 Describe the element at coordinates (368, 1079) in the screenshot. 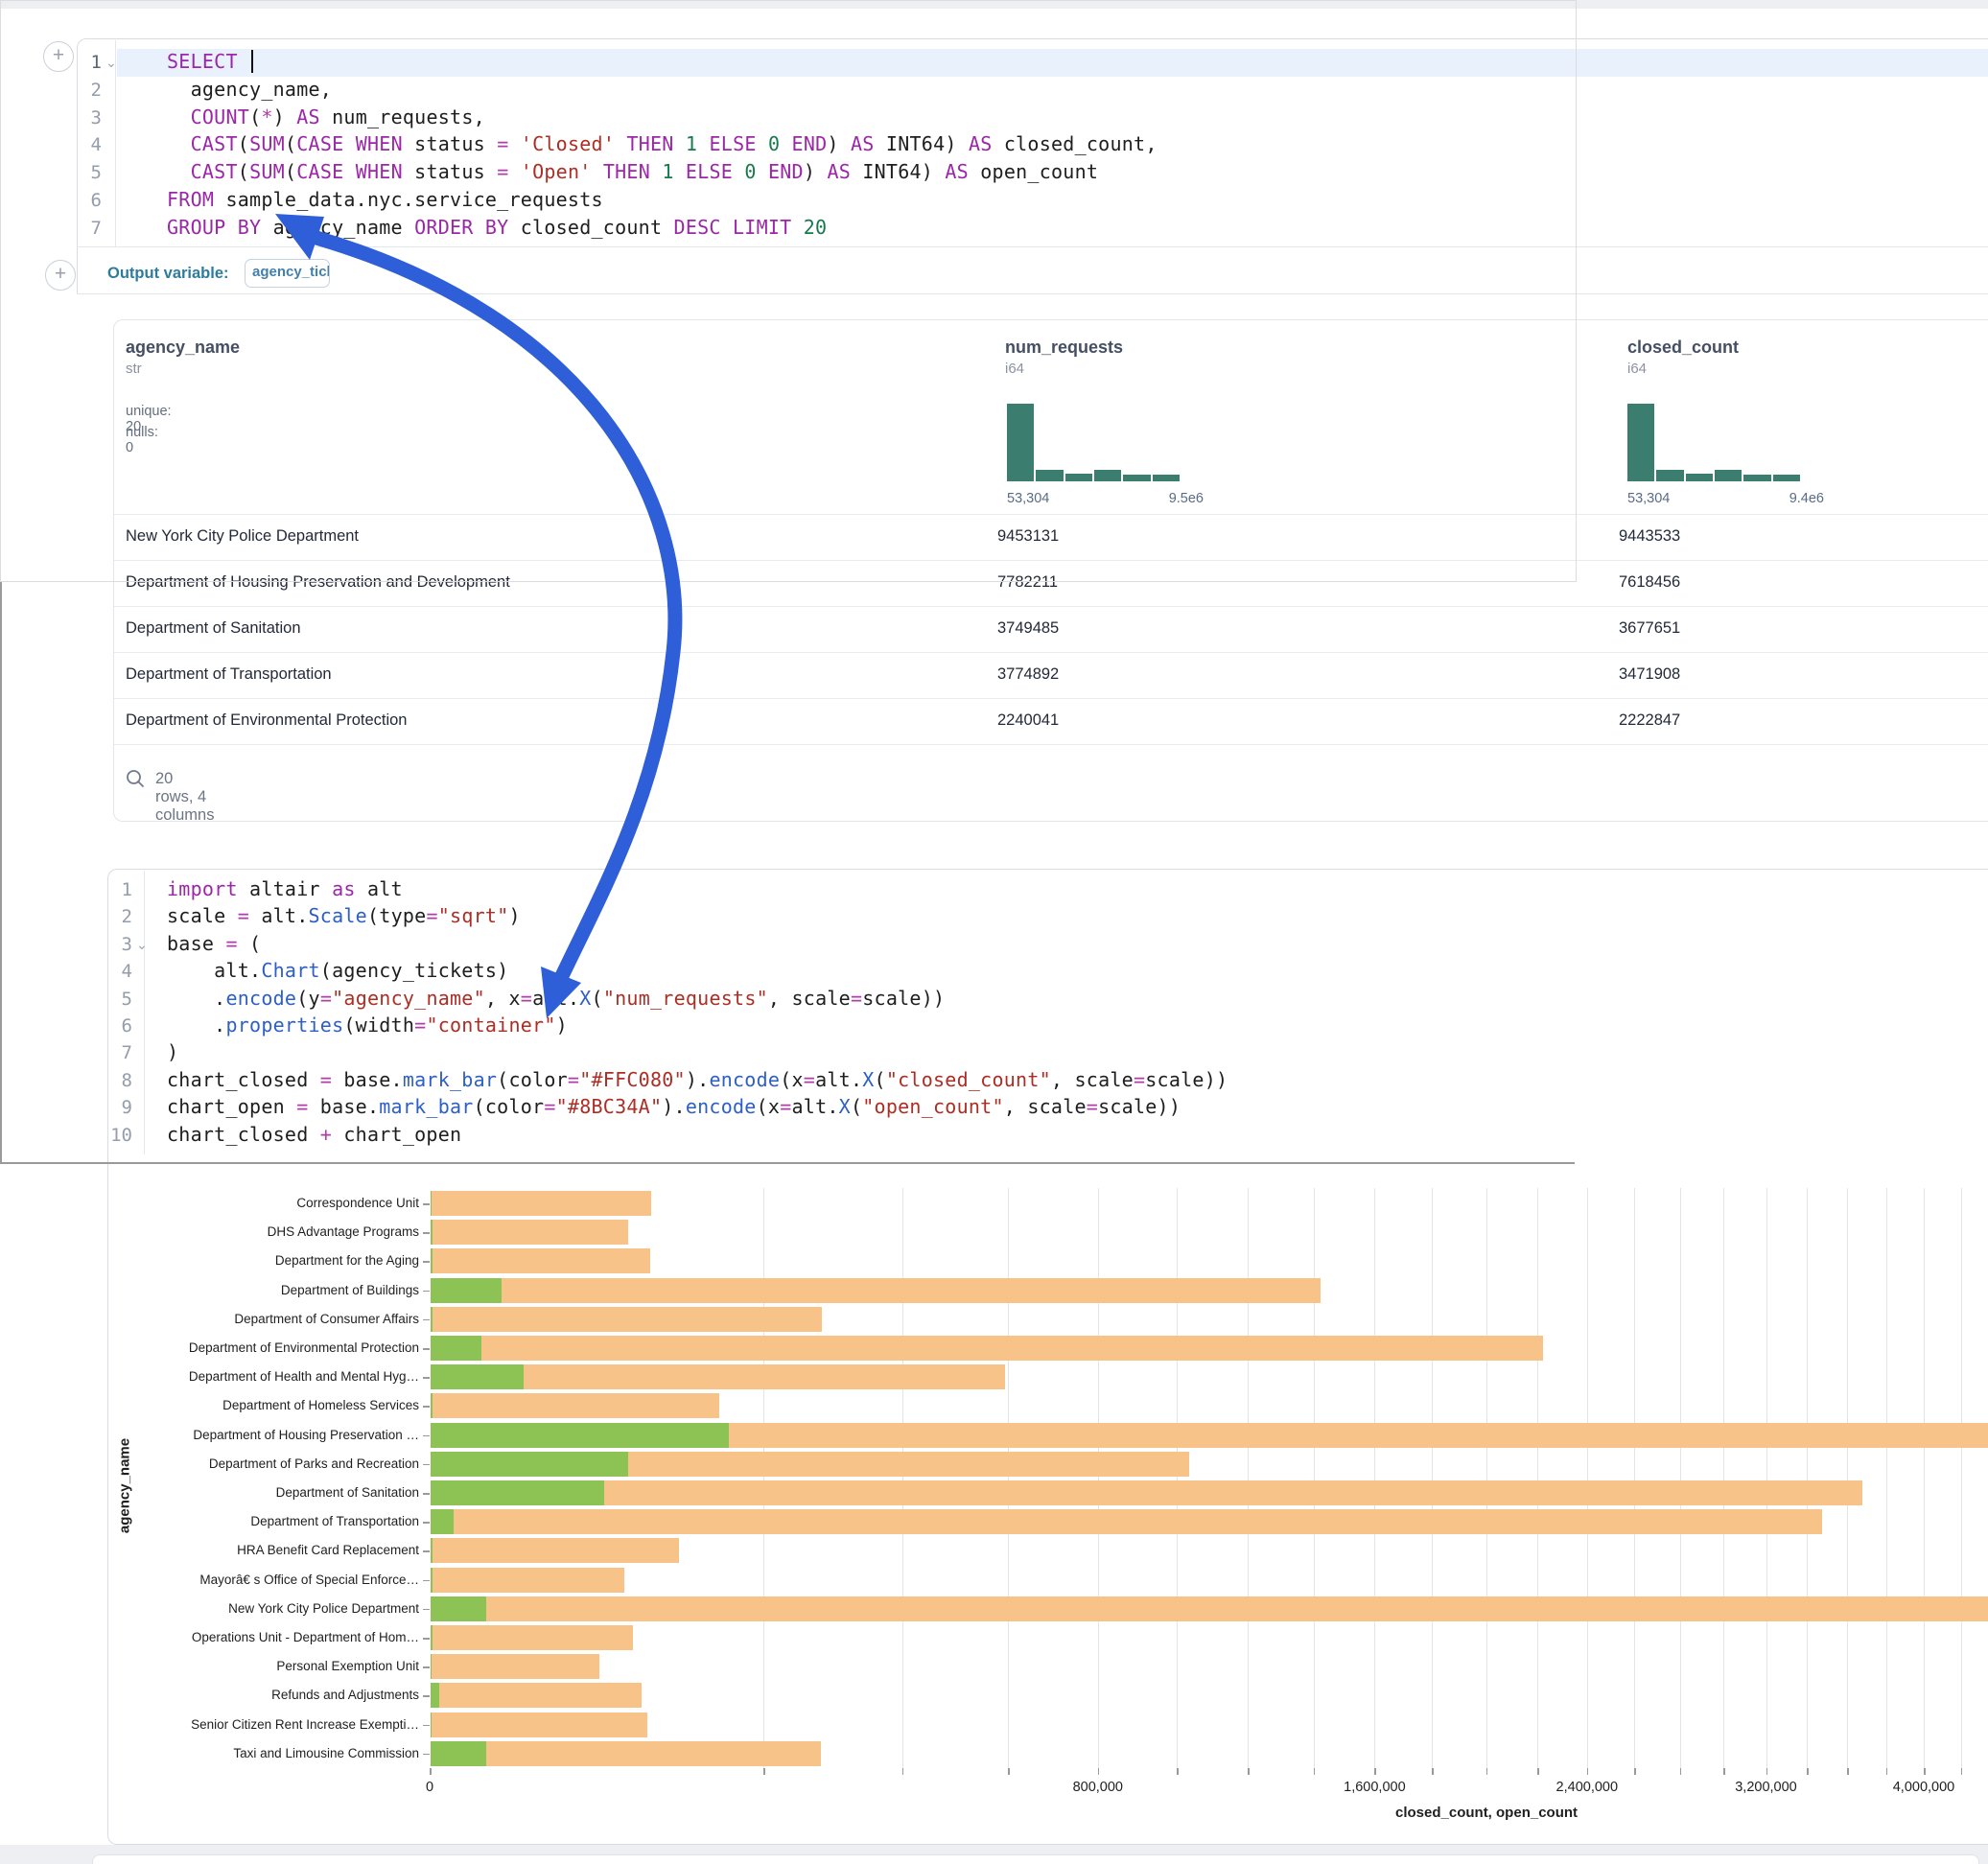

I see `code-token: base.` at that location.